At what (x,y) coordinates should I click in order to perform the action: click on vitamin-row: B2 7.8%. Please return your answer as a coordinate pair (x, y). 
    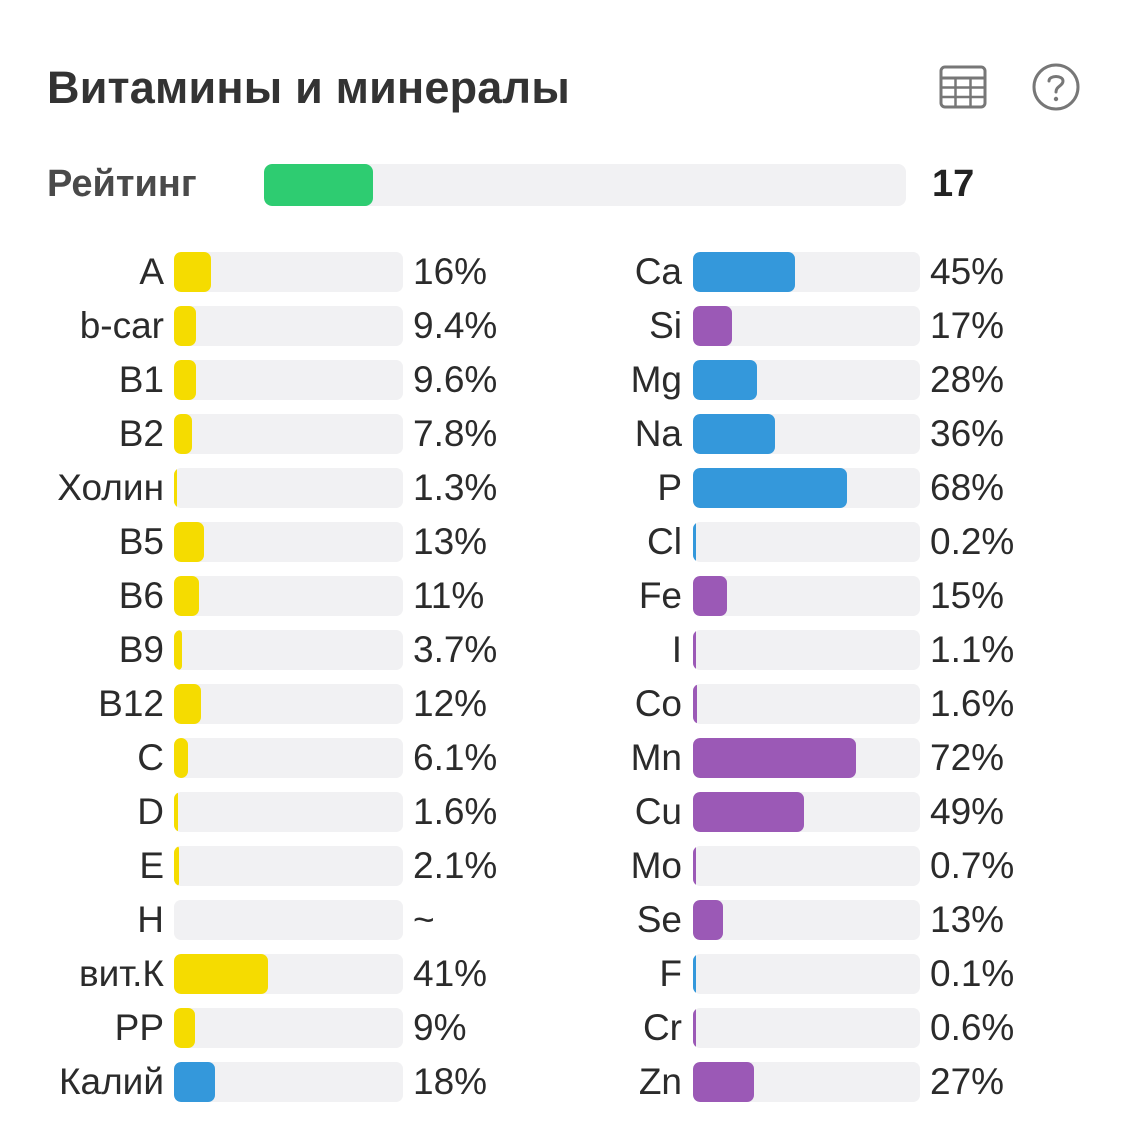
    Looking at the image, I should click on (280, 439).